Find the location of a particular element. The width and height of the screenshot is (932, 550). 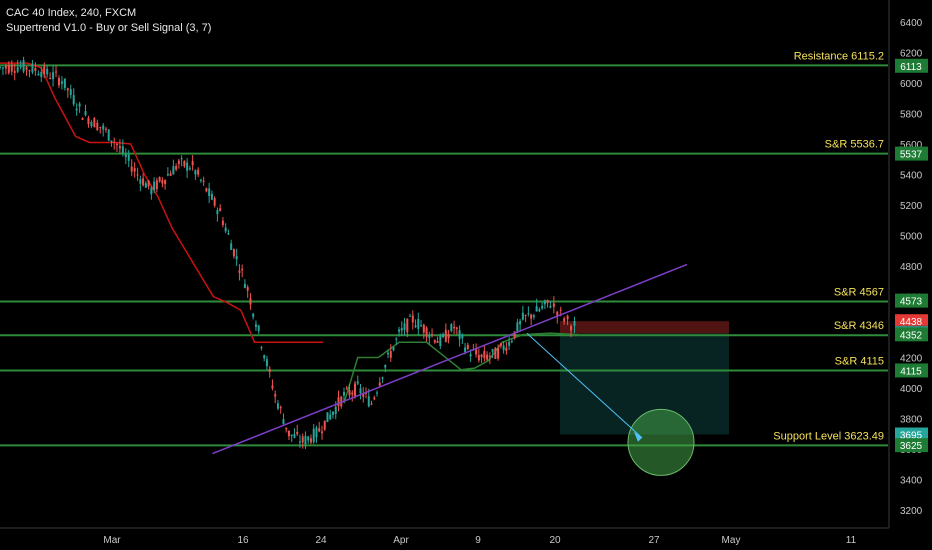

level-label: Resistance 6115.2 is located at coordinates (839, 56).